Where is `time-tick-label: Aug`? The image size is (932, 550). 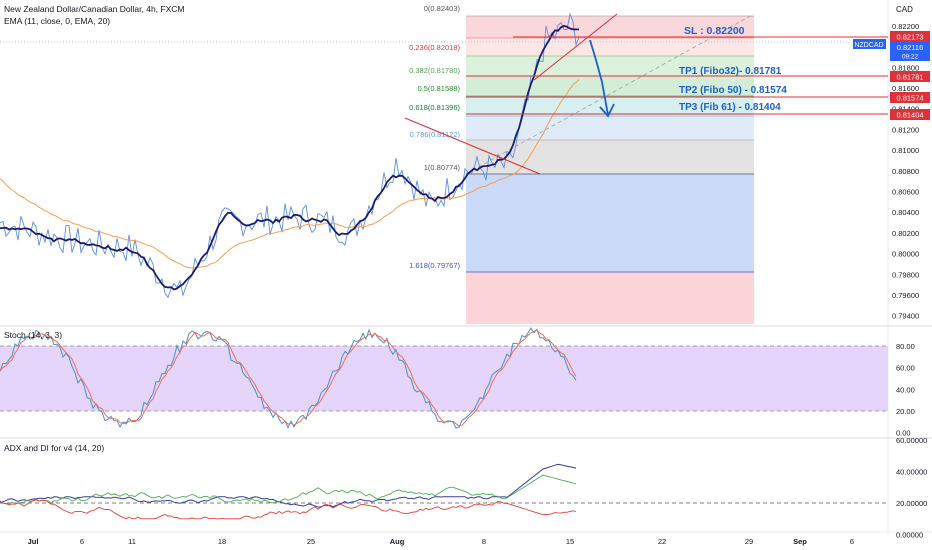
time-tick-label: Aug is located at coordinates (397, 541).